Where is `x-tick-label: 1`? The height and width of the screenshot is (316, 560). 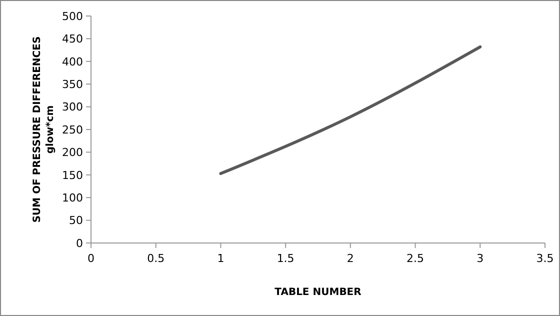 x-tick-label: 1 is located at coordinates (220, 258).